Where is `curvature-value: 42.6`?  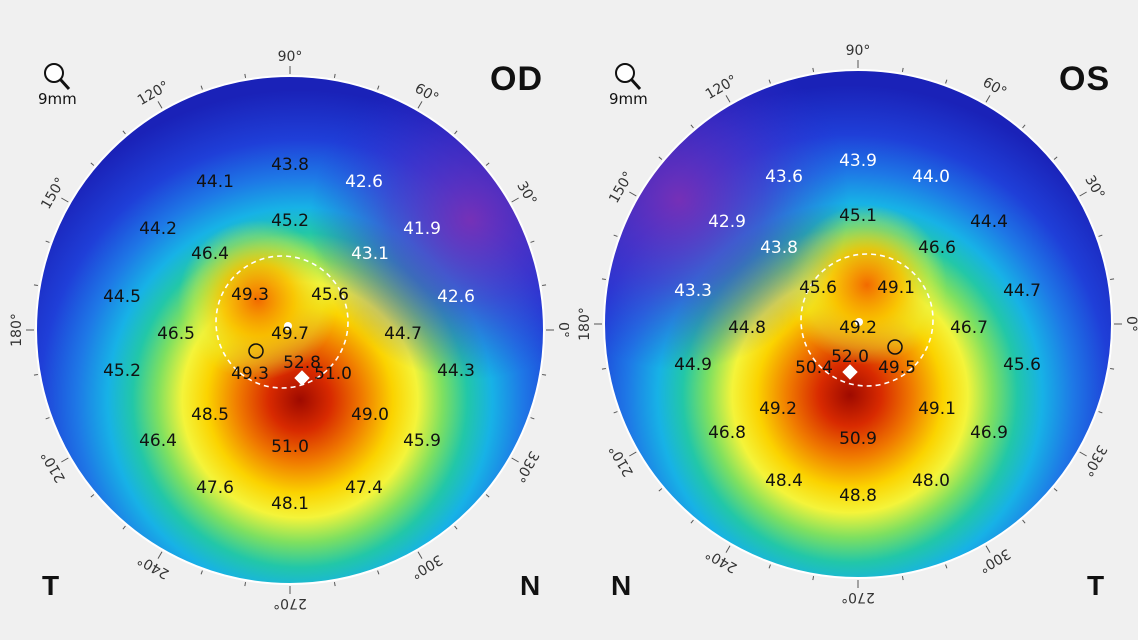
curvature-value: 42.6 is located at coordinates (364, 182).